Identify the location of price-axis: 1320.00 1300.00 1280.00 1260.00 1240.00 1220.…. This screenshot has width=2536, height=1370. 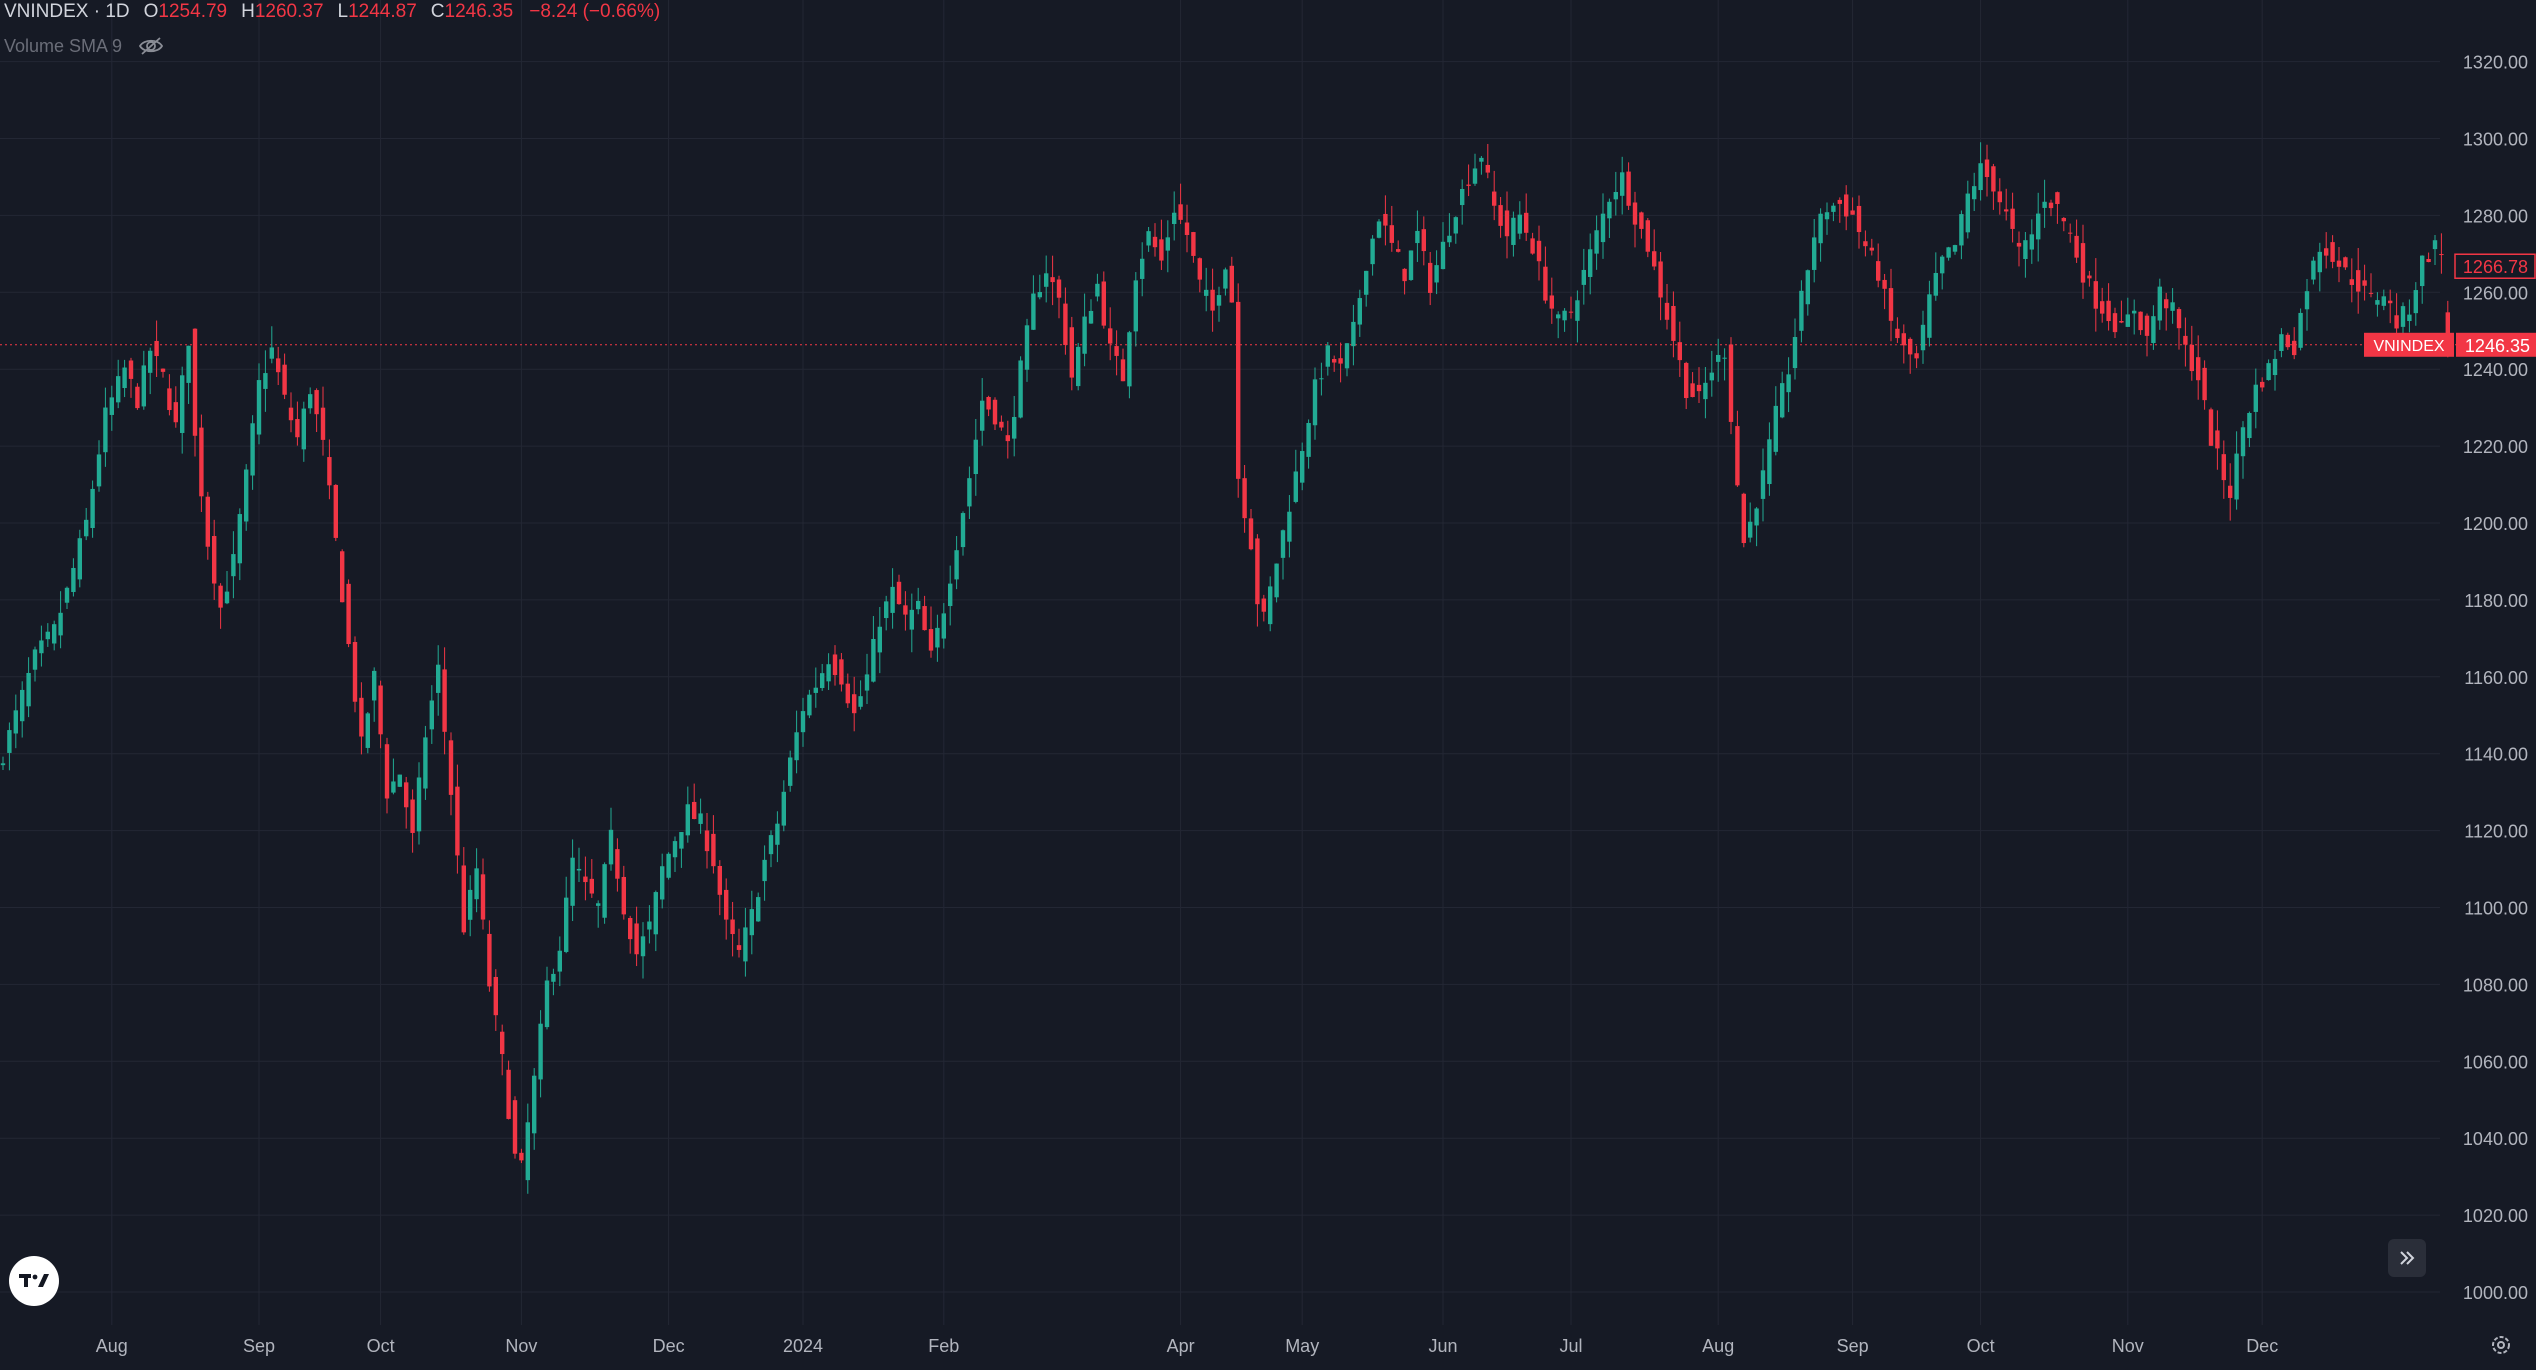
(2495, 678).